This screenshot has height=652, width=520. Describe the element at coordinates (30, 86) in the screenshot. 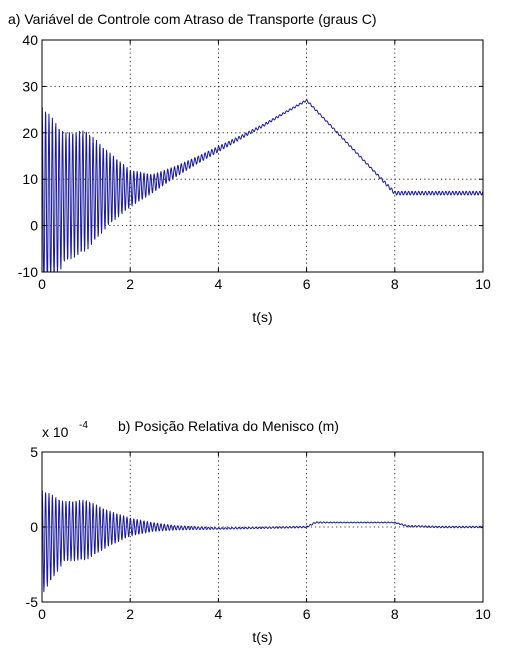

I see `y-tick-label: 30` at that location.